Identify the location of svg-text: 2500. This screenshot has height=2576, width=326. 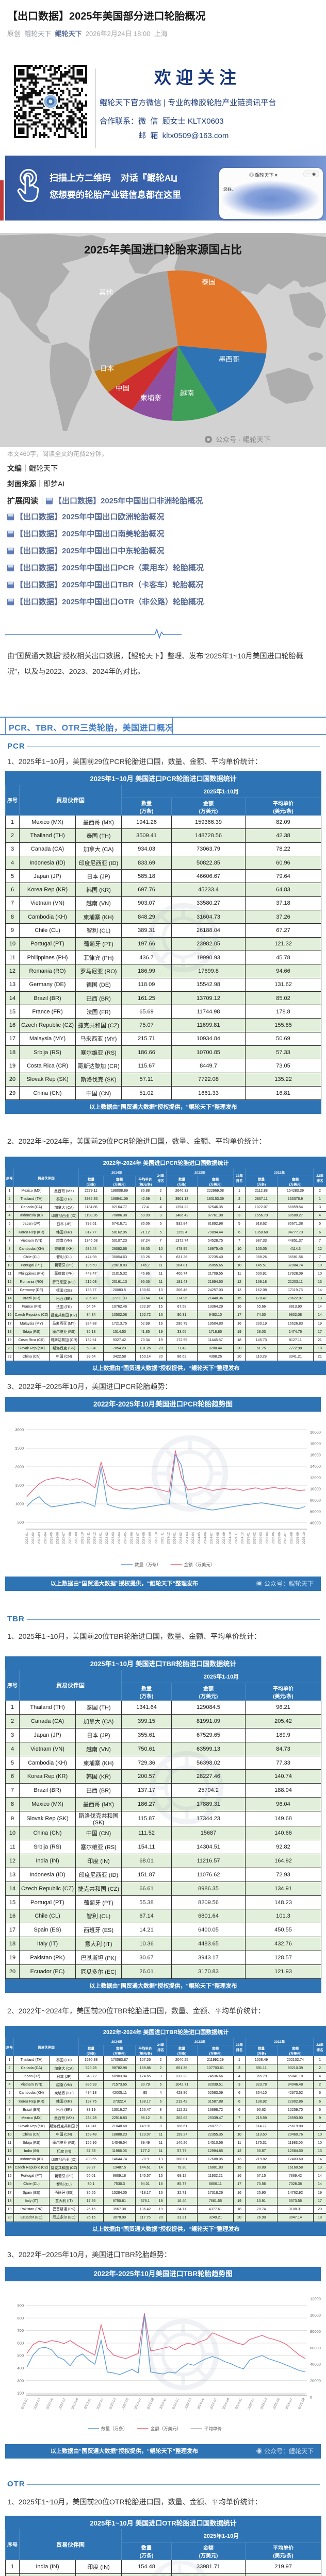
(19, 1448).